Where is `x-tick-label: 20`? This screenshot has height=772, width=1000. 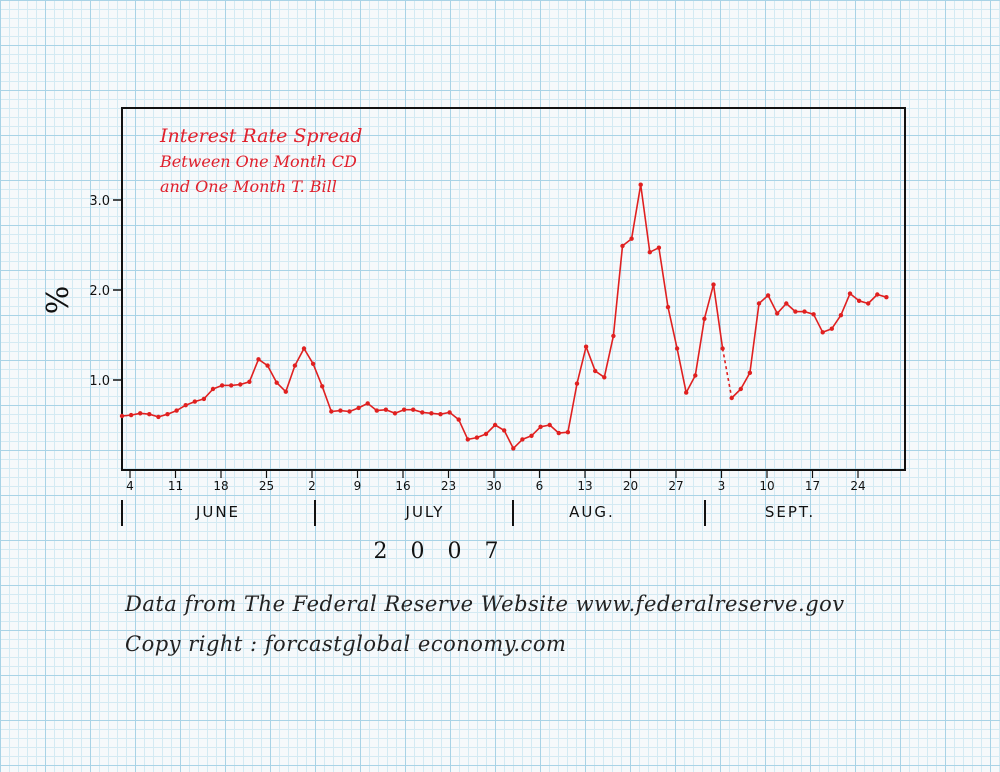
x-tick-label: 20 is located at coordinates (630, 486).